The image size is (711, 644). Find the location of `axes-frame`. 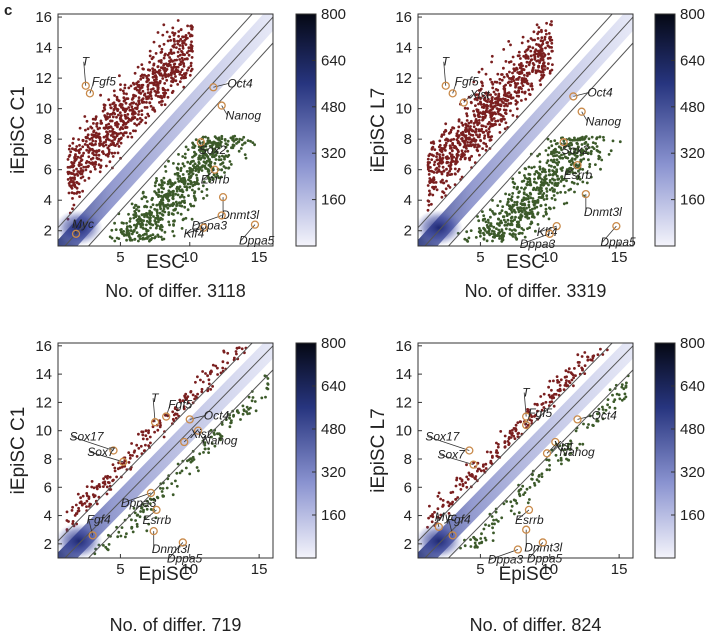

axes-frame is located at coordinates (165, 130).